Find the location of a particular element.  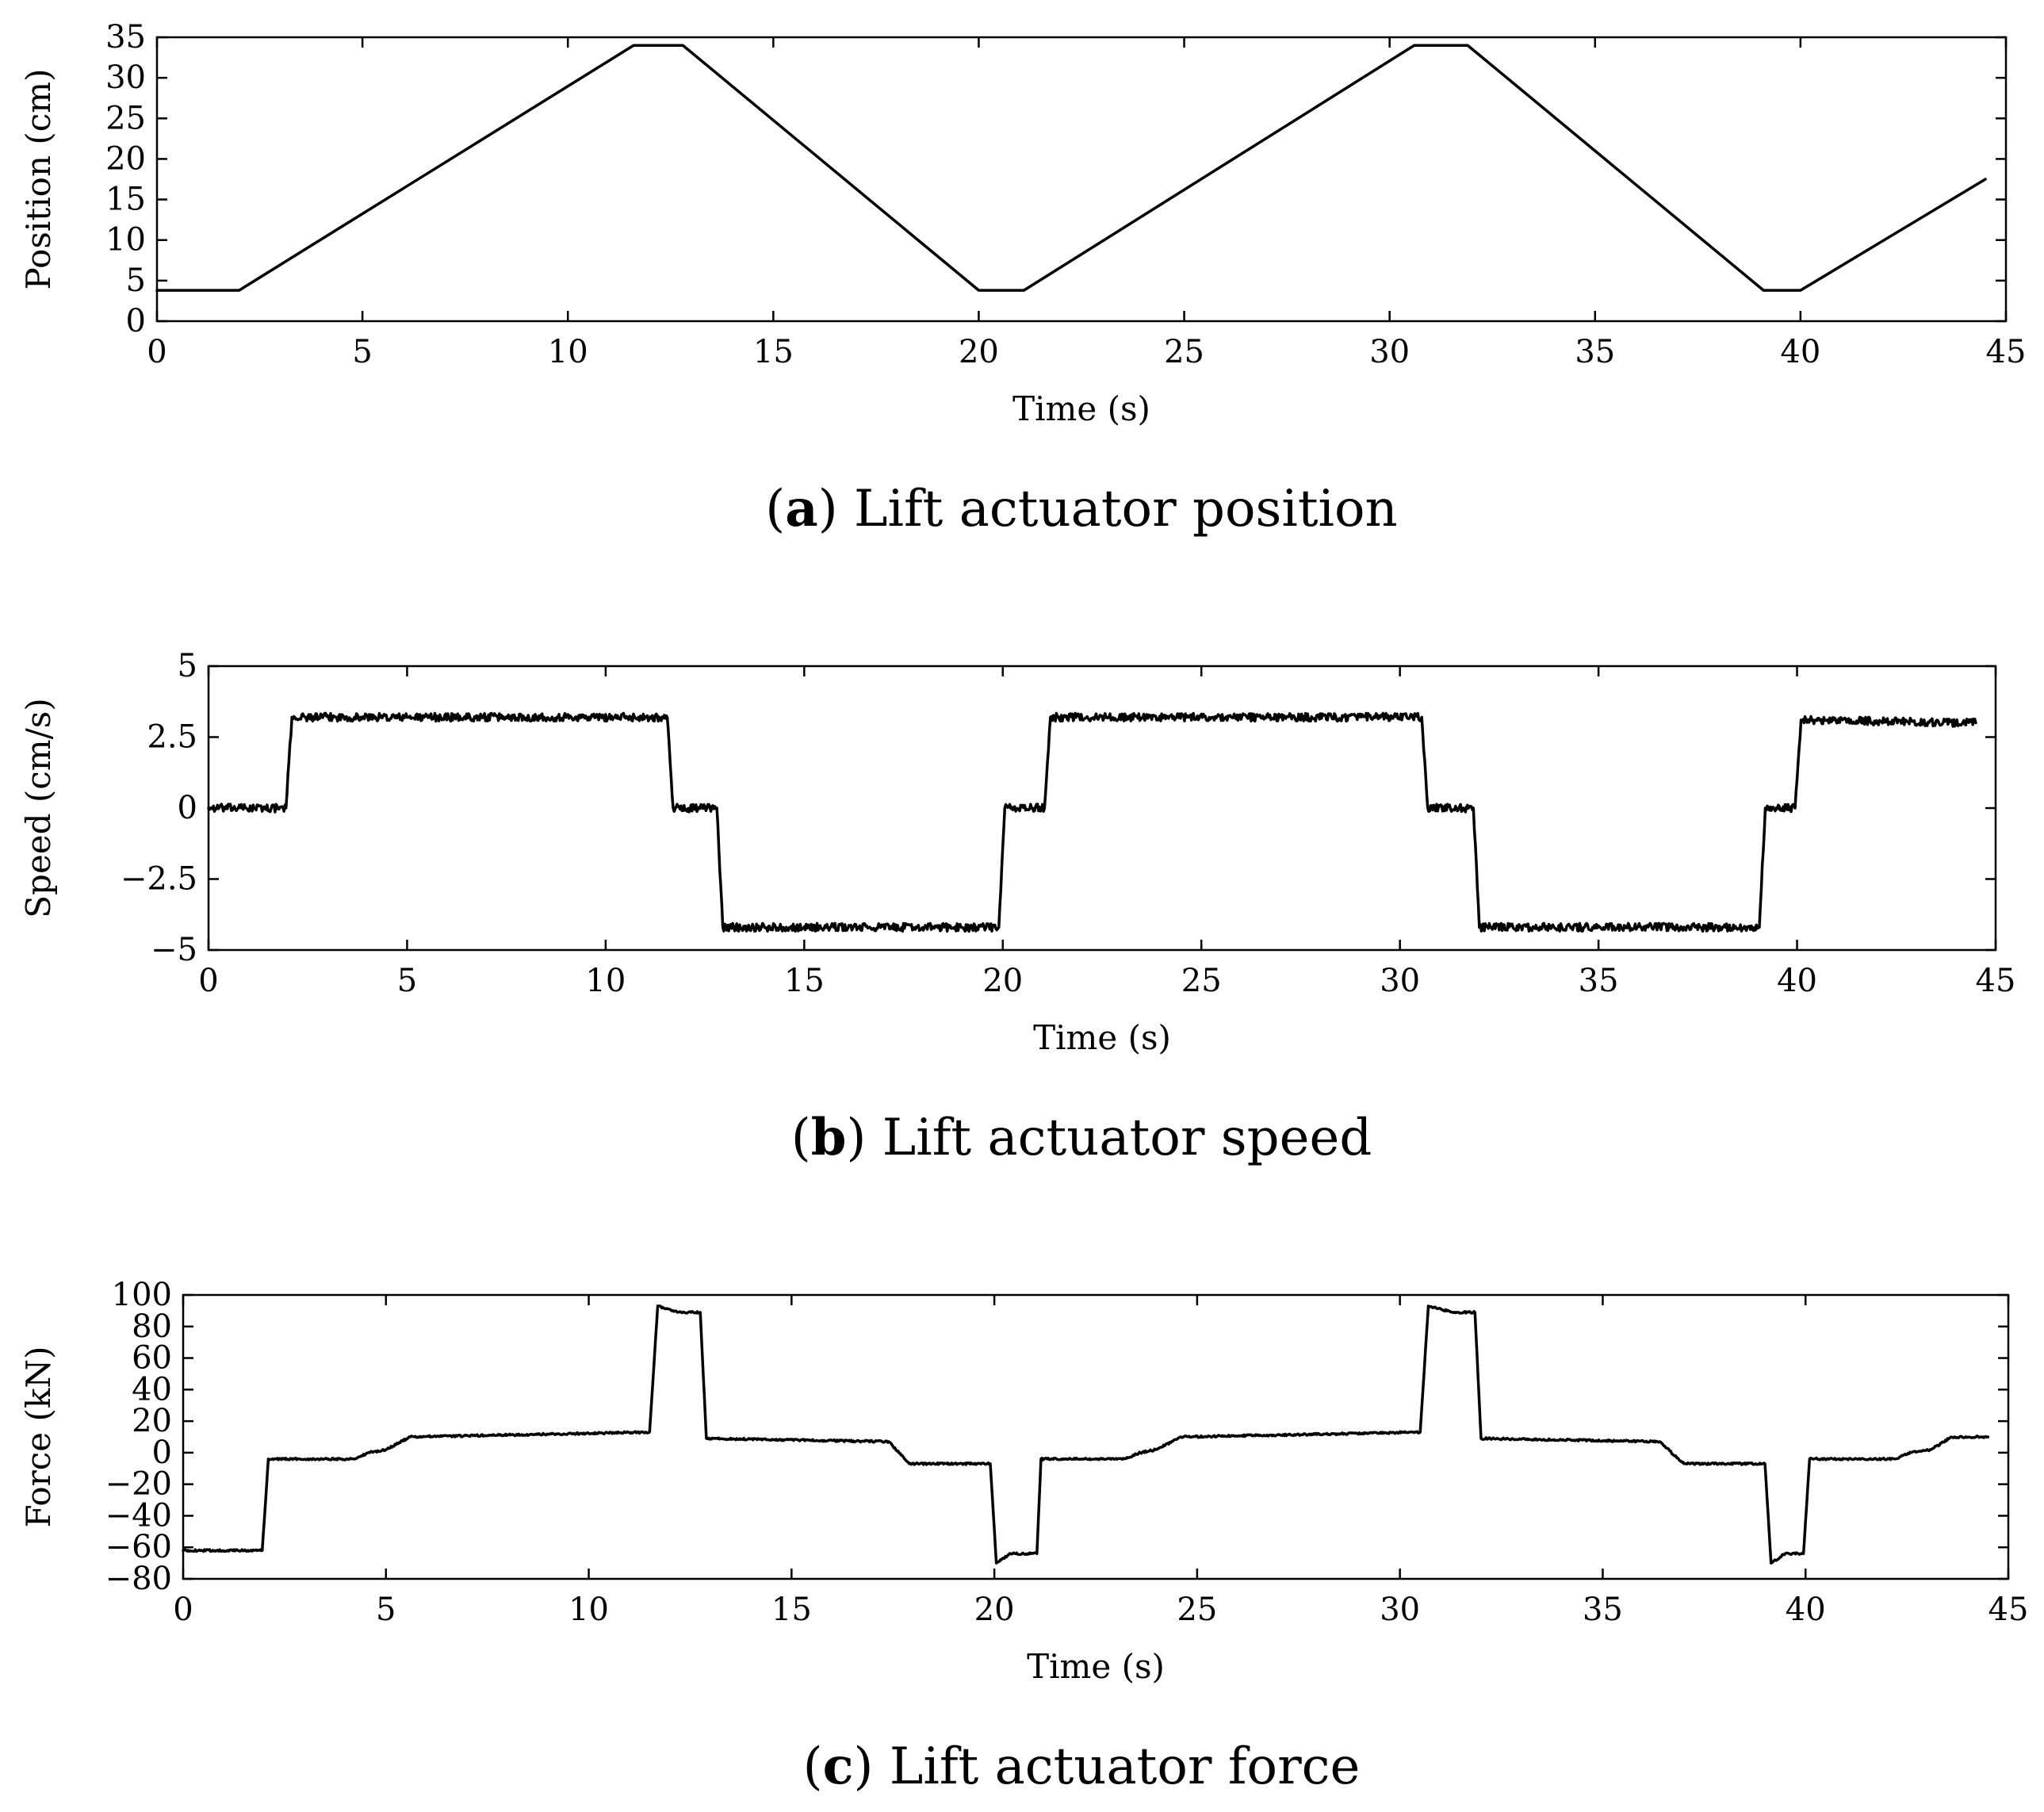

y-axis-label: Force (kN) is located at coordinates (38, 1437).